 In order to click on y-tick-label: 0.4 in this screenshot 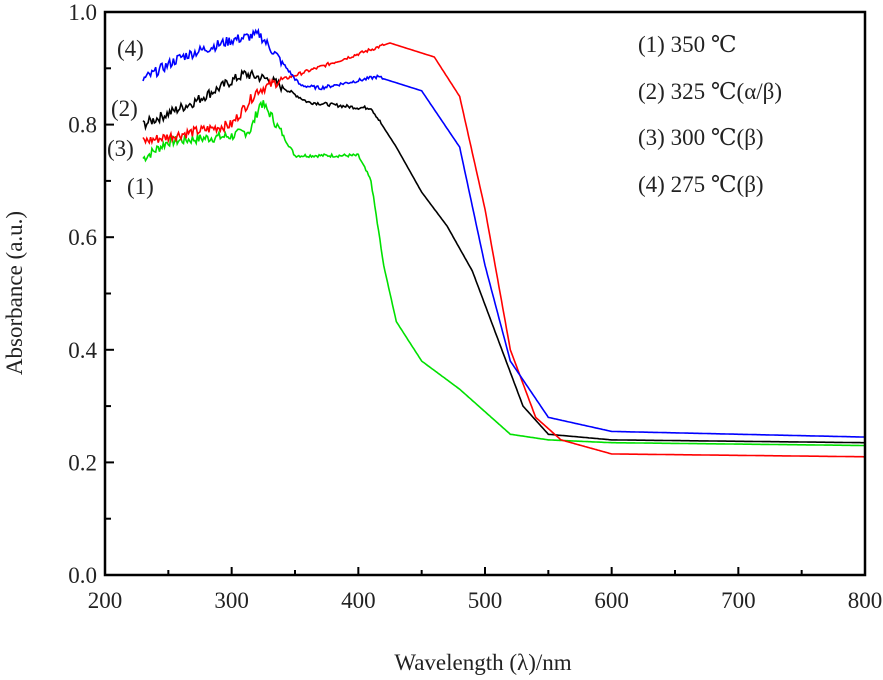, I will do `click(82, 350)`.